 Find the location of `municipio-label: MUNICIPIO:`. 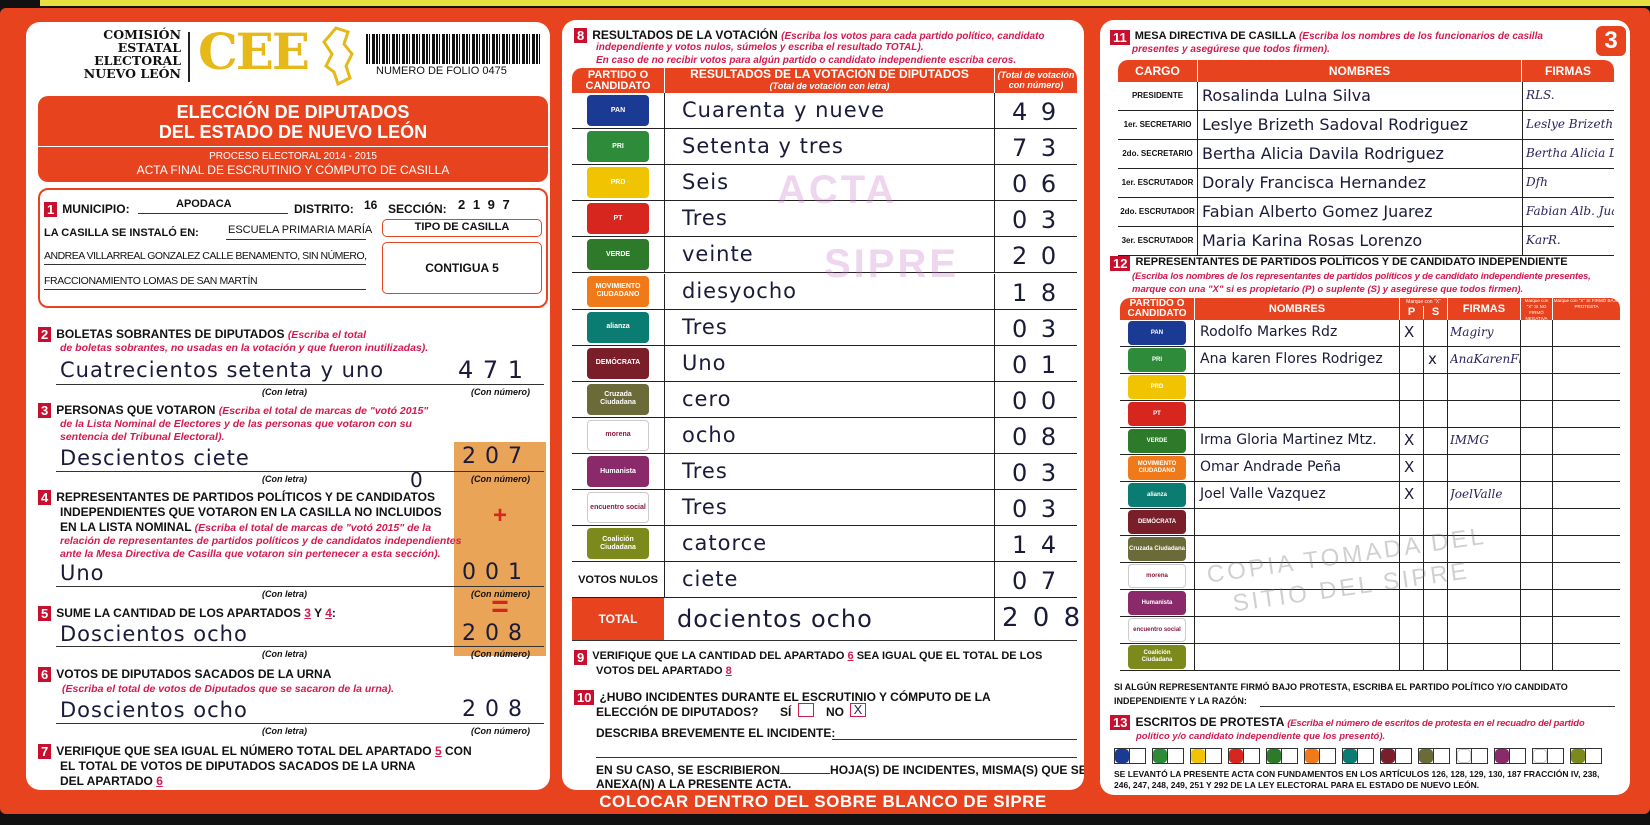

municipio-label: MUNICIPIO: is located at coordinates (96, 209).